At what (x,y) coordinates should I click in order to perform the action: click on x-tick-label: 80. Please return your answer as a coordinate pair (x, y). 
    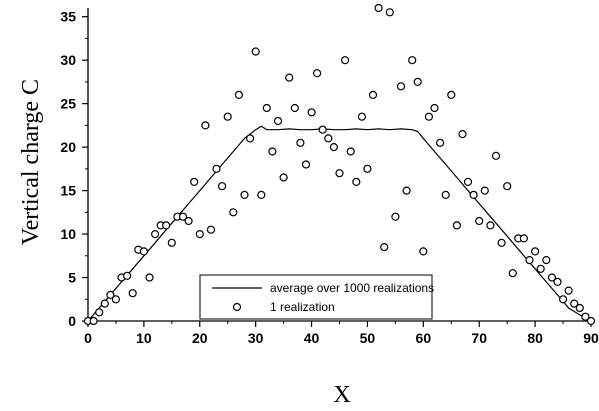
    Looking at the image, I should click on (535, 338).